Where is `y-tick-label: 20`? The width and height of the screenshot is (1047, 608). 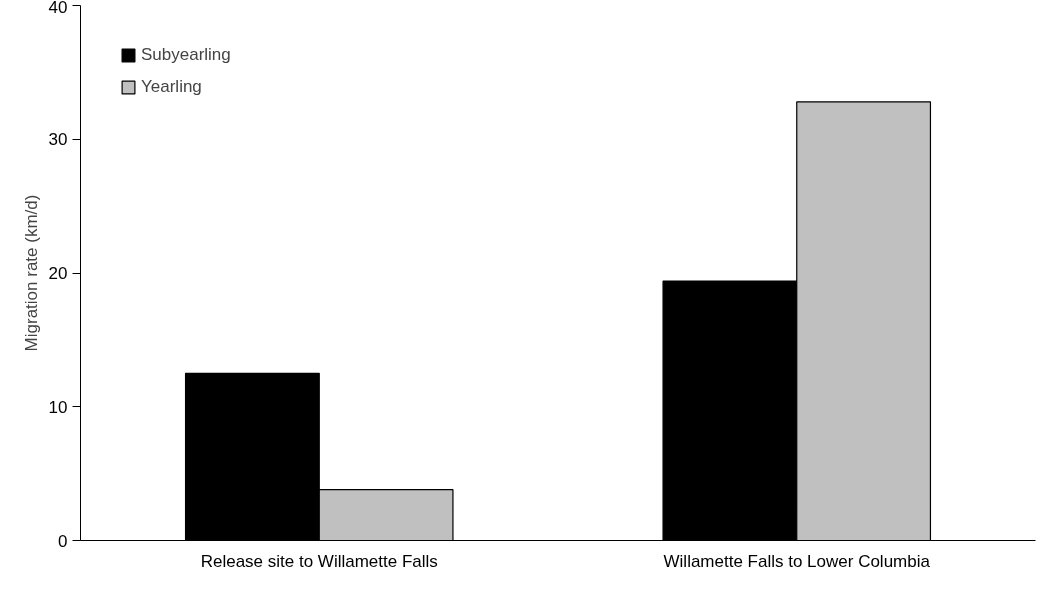 y-tick-label: 20 is located at coordinates (58, 273).